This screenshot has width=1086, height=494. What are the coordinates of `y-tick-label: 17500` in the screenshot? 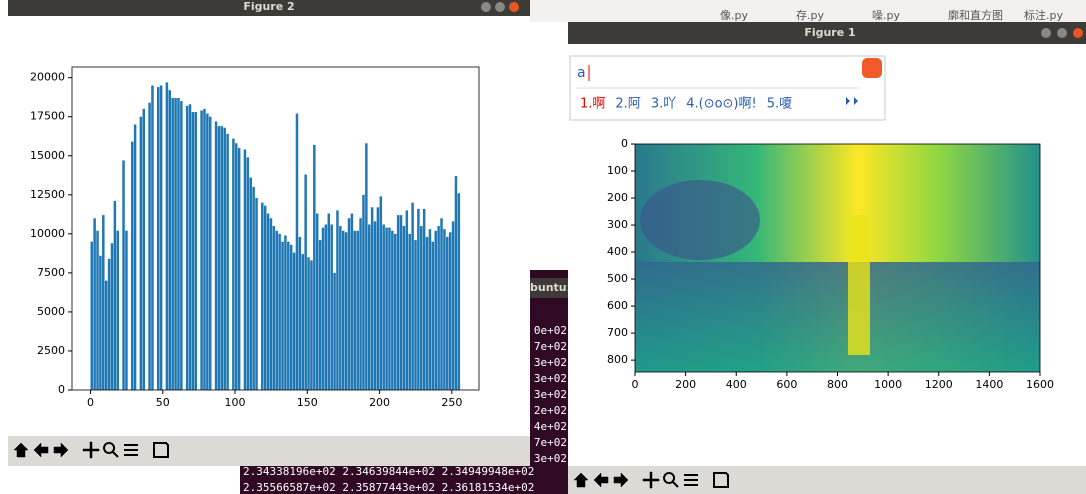 It's located at (47, 116).